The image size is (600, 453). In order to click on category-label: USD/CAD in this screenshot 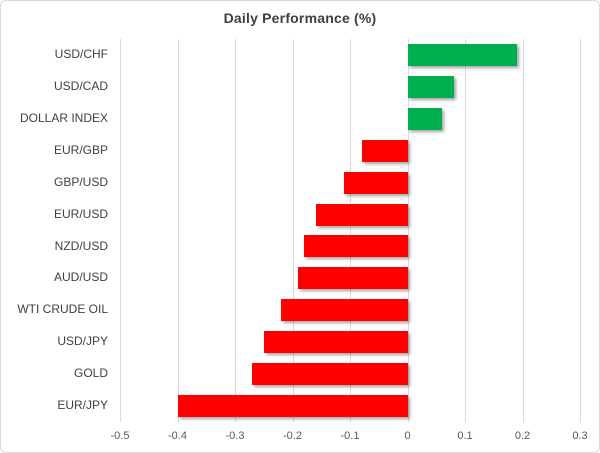, I will do `click(80, 85)`.